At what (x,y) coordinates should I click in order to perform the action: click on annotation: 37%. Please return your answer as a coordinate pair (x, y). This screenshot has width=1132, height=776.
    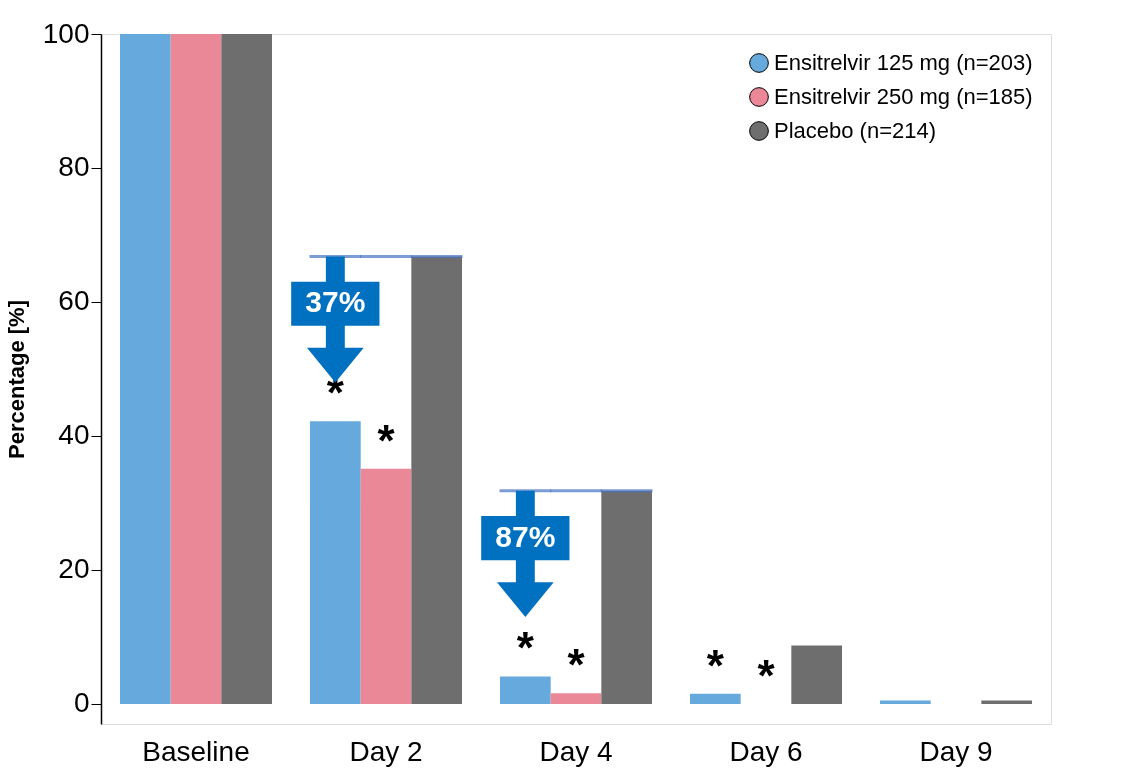
    Looking at the image, I should click on (335, 302).